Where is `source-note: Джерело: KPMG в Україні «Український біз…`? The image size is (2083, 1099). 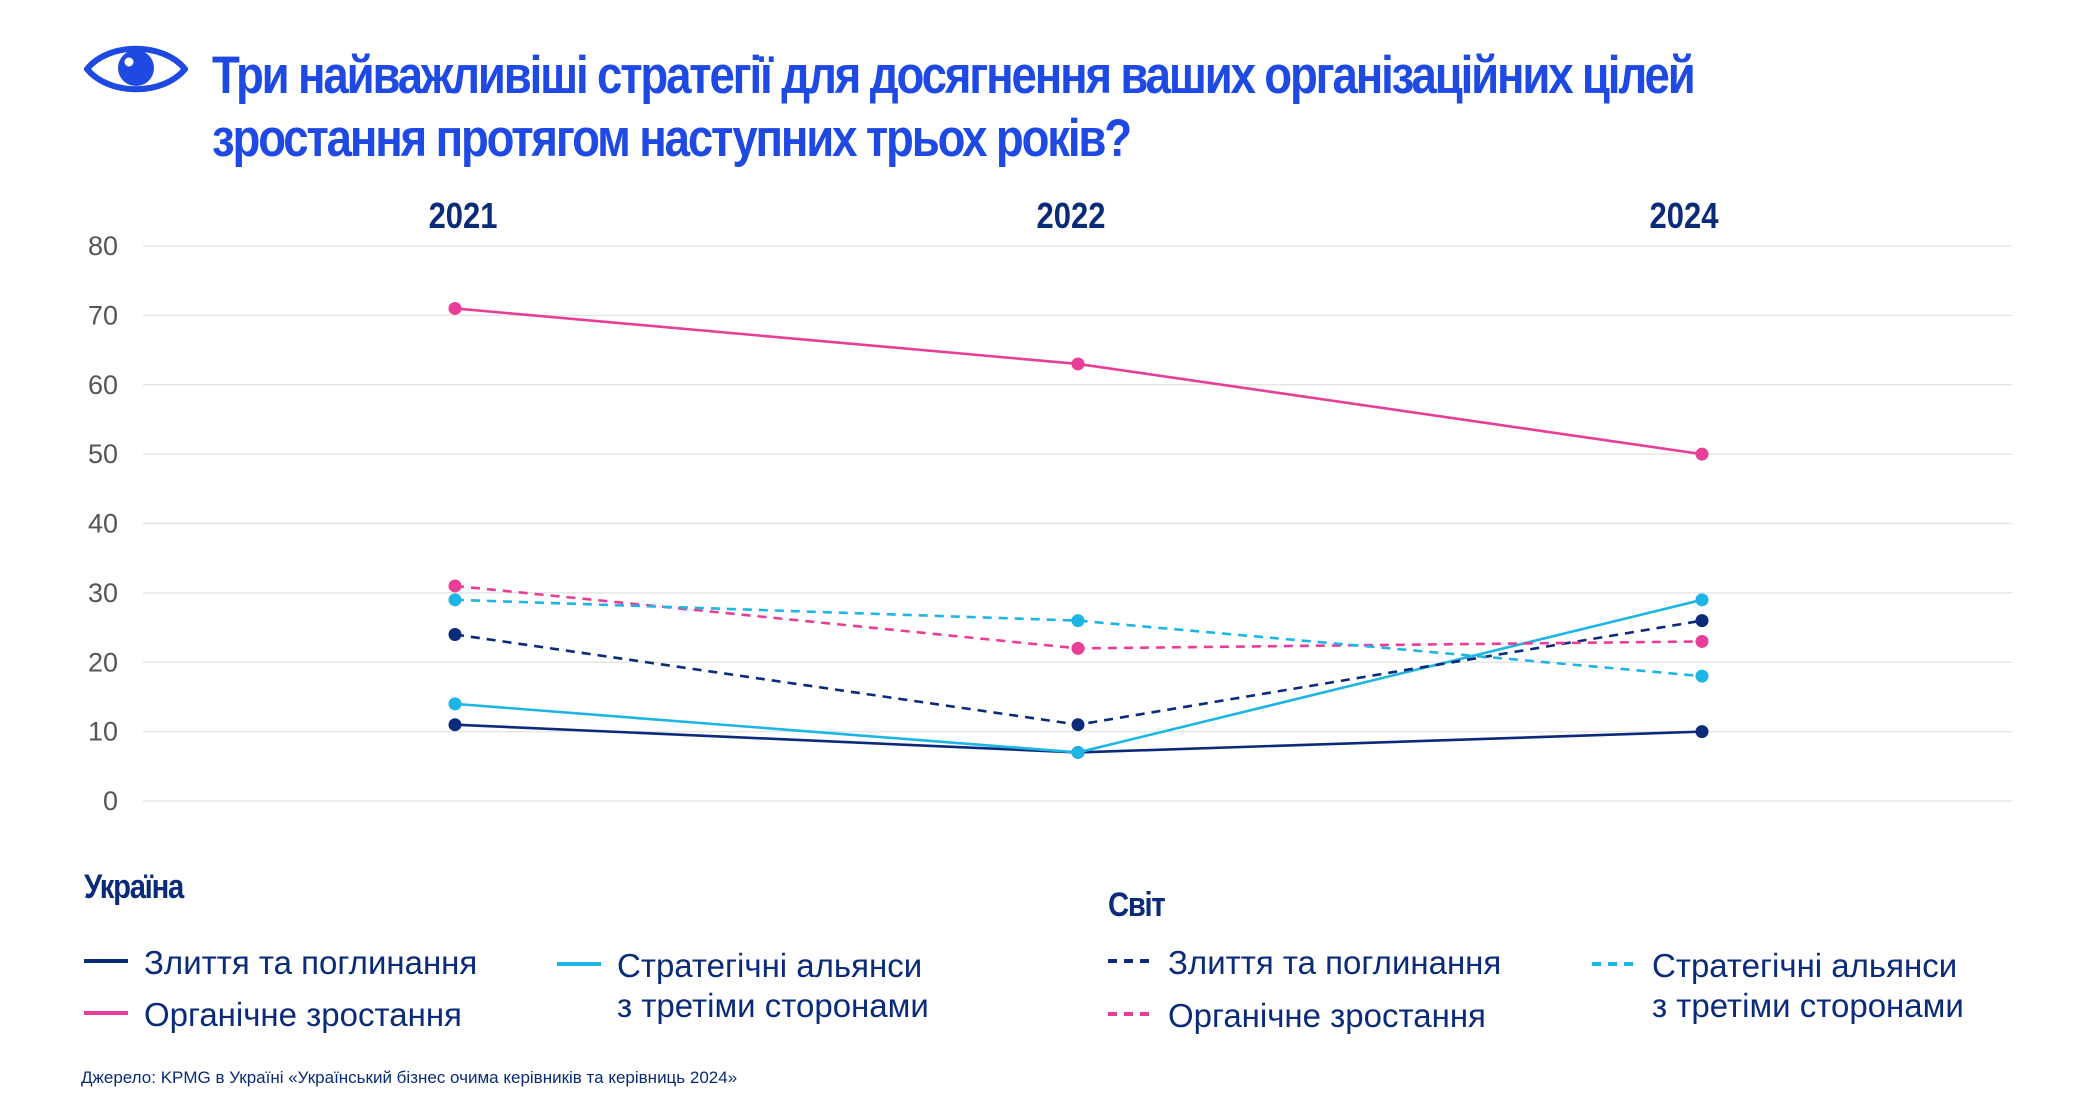 source-note: Джерело: KPMG в Україні «Український біз… is located at coordinates (409, 1077).